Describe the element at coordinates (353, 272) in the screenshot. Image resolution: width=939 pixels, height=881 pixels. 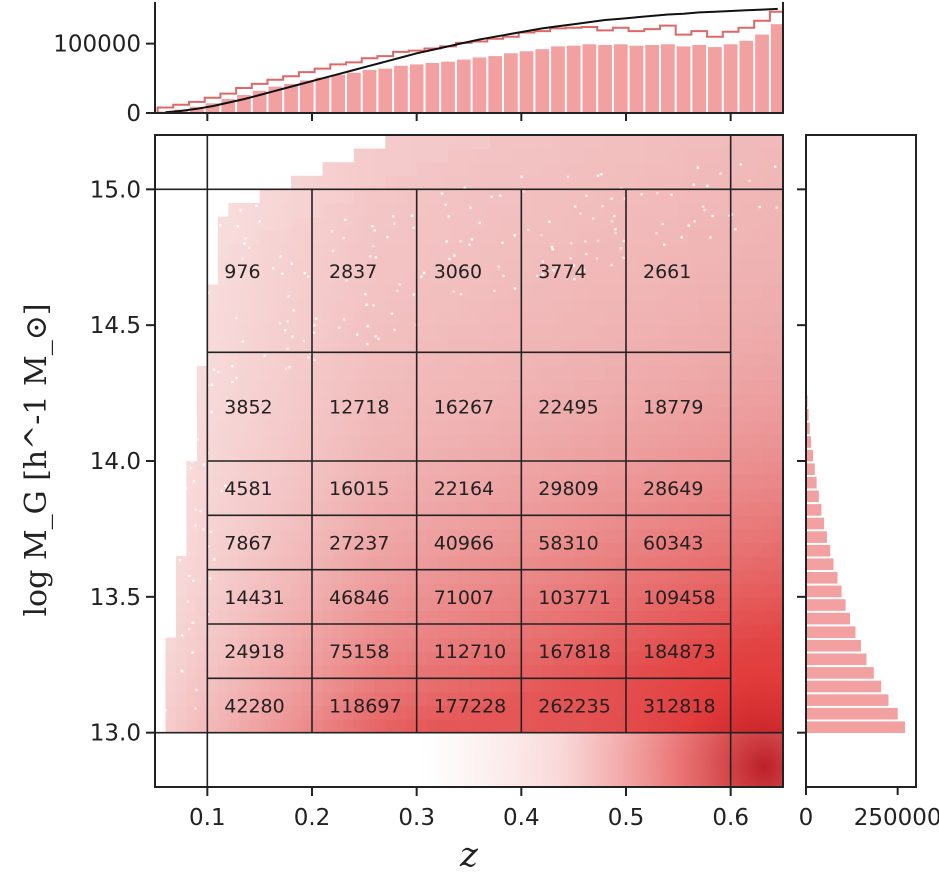
I see `cell-count-label: 2837` at that location.